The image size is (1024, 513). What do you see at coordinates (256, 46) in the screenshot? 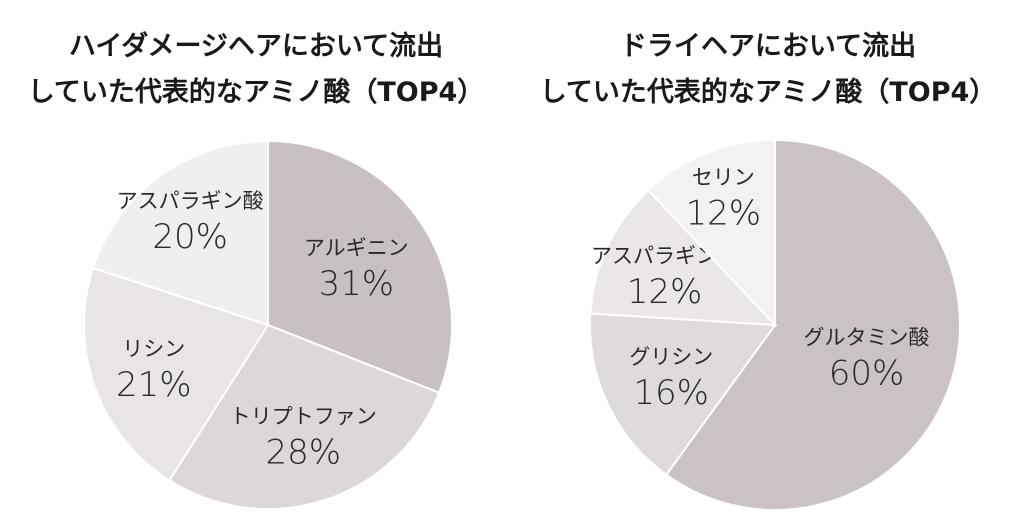
I see `chart-title-line1: ハイダメージヘアにおいて流出` at bounding box center [256, 46].